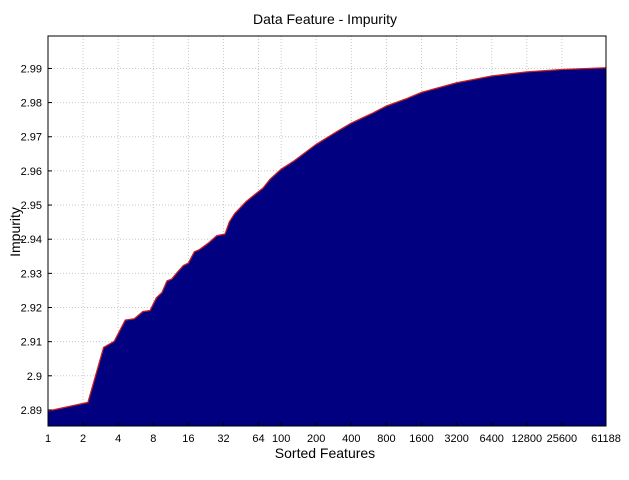 The height and width of the screenshot is (480, 629). I want to click on y-tick-label: 2.95, so click(31, 206).